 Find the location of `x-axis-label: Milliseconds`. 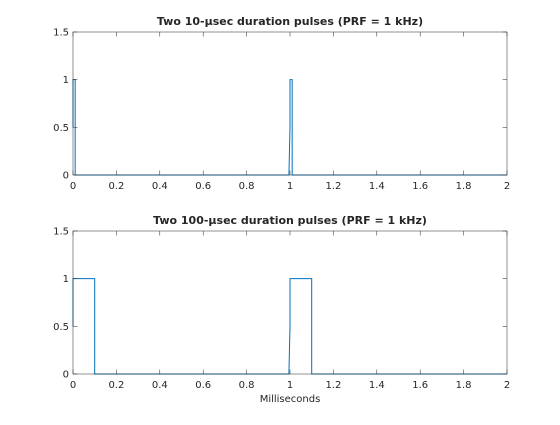

x-axis-label: Milliseconds is located at coordinates (290, 399).